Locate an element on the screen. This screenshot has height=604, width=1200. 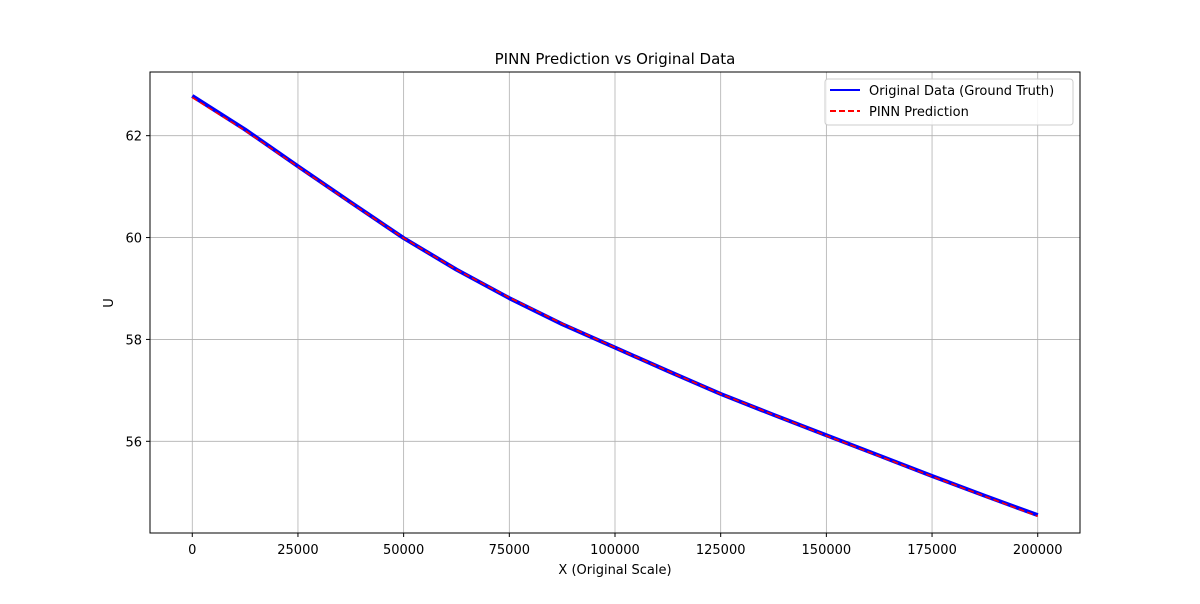
x-tick-label: 75000 is located at coordinates (509, 550).